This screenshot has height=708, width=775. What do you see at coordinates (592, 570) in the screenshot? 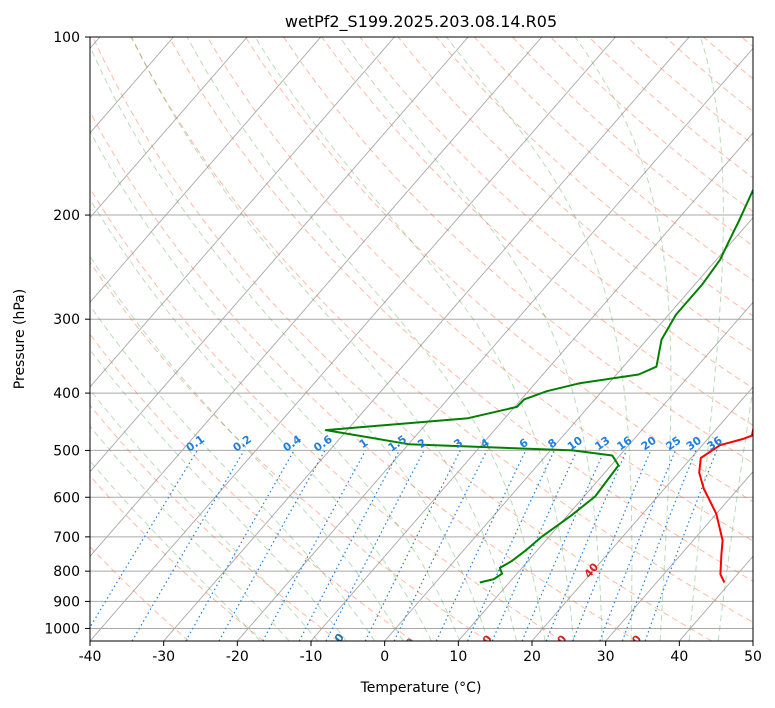
I see `dry-adiabat-label: 40` at bounding box center [592, 570].